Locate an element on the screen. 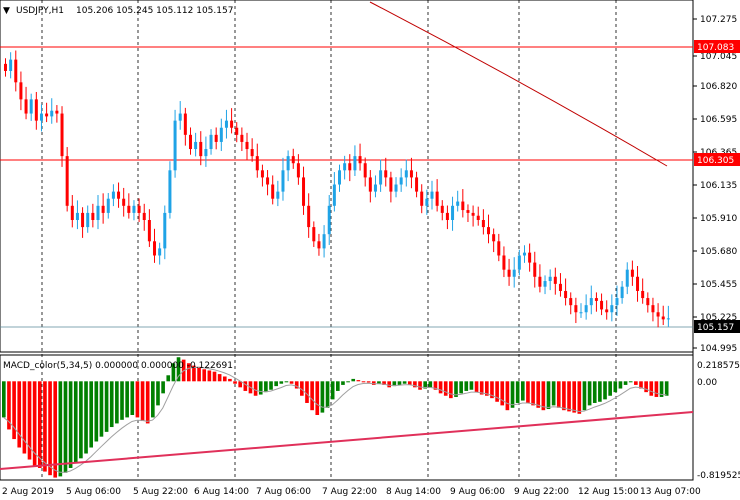  macd-trendline is located at coordinates (347, 440).